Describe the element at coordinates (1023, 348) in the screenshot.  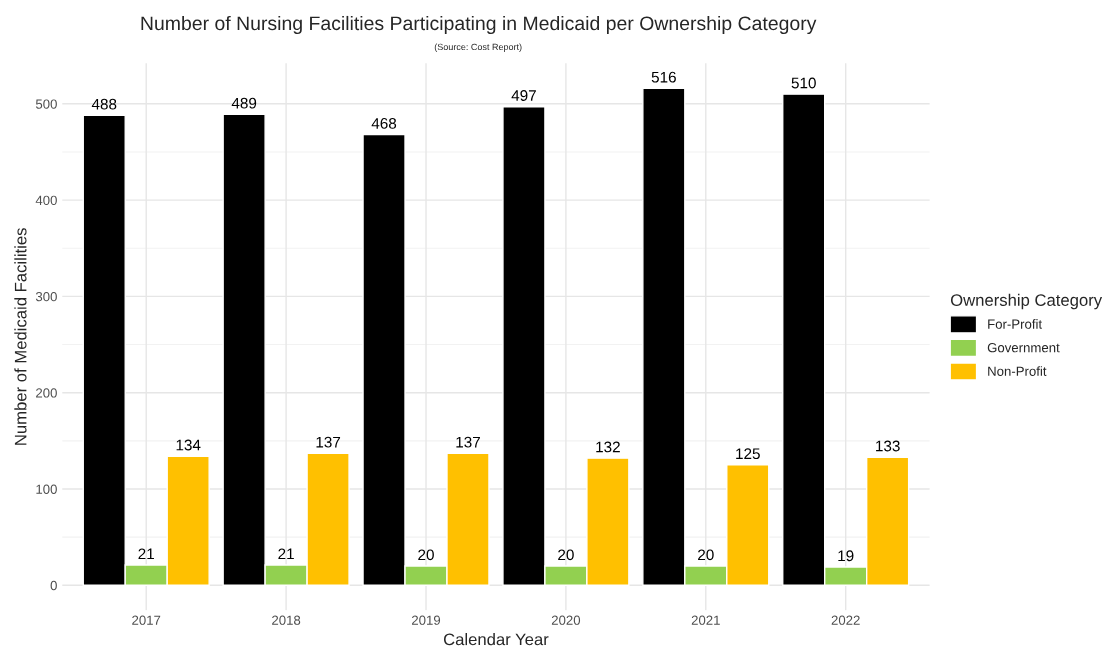
I see `legend-label: Government` at that location.